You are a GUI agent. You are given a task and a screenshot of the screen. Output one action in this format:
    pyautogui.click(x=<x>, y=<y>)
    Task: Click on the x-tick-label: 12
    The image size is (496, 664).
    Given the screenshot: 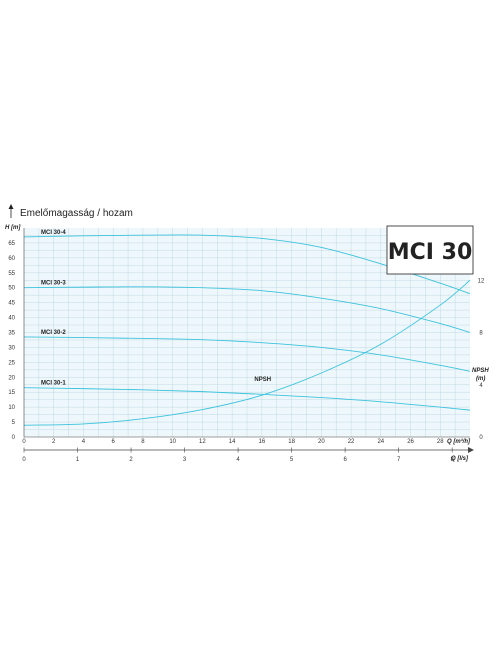 What is the action you would take?
    pyautogui.click(x=202, y=442)
    